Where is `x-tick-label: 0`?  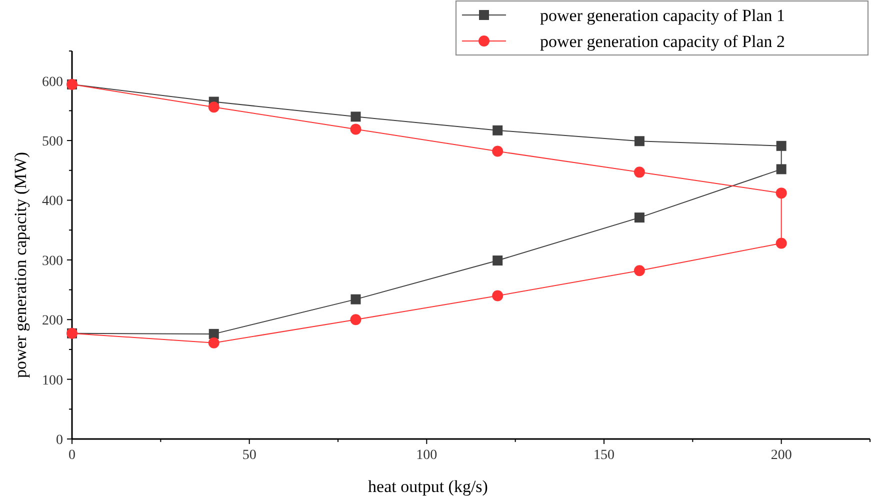 x-tick-label: 0 is located at coordinates (72, 455).